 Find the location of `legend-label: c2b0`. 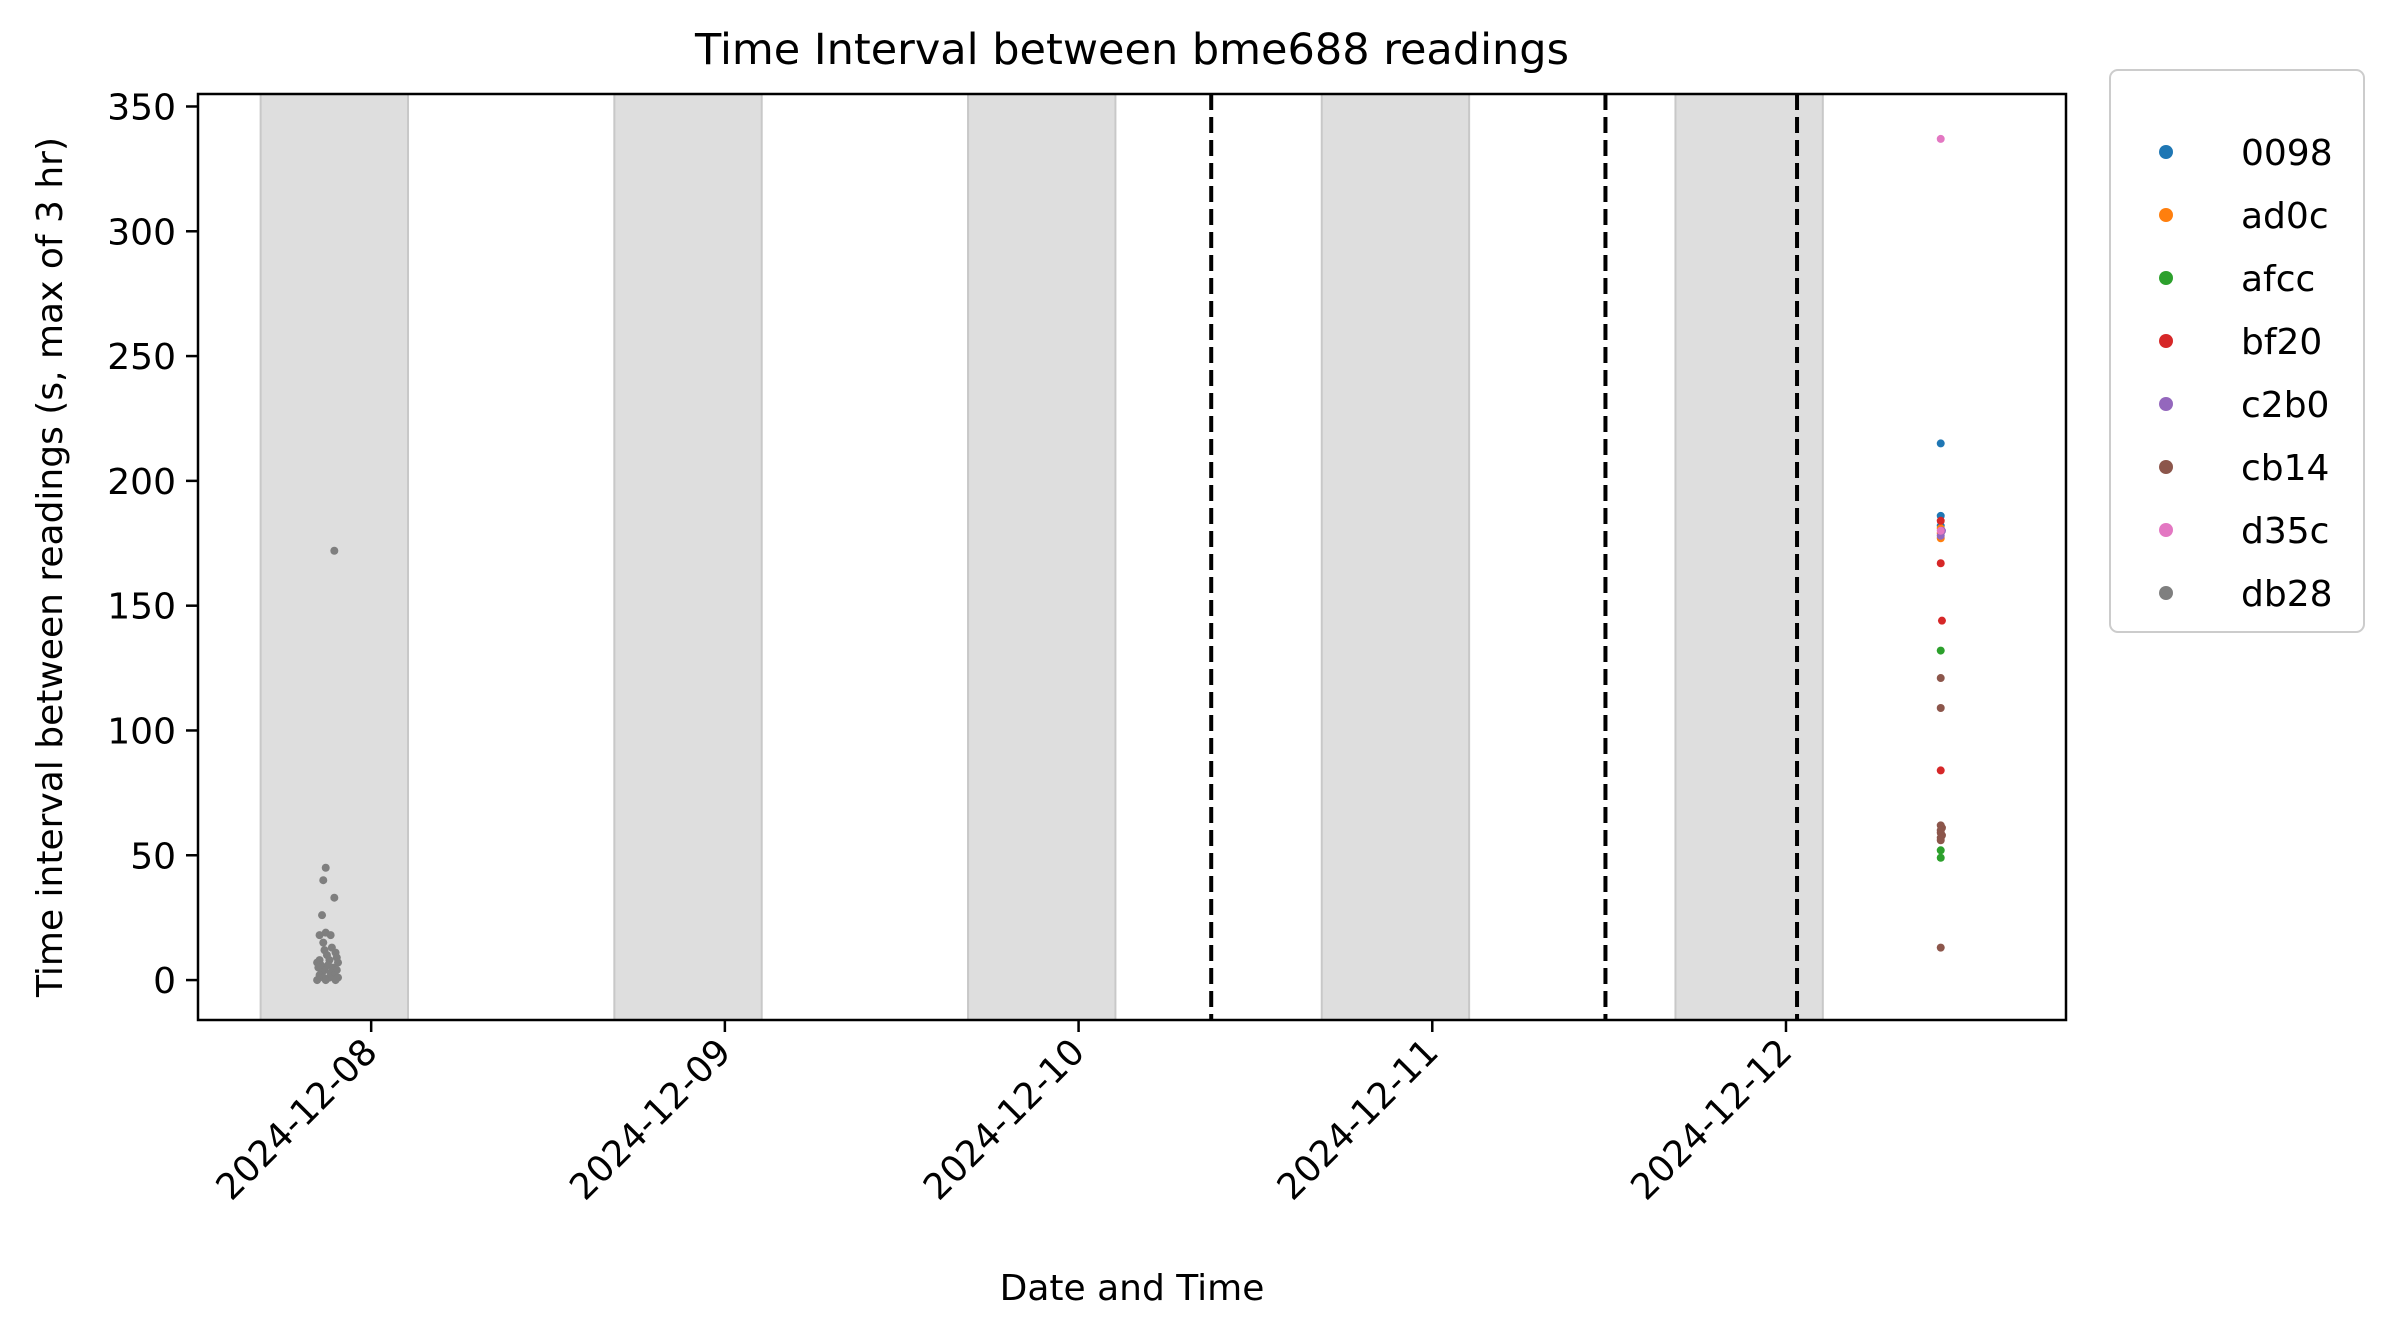

legend-label: c2b0 is located at coordinates (2285, 405).